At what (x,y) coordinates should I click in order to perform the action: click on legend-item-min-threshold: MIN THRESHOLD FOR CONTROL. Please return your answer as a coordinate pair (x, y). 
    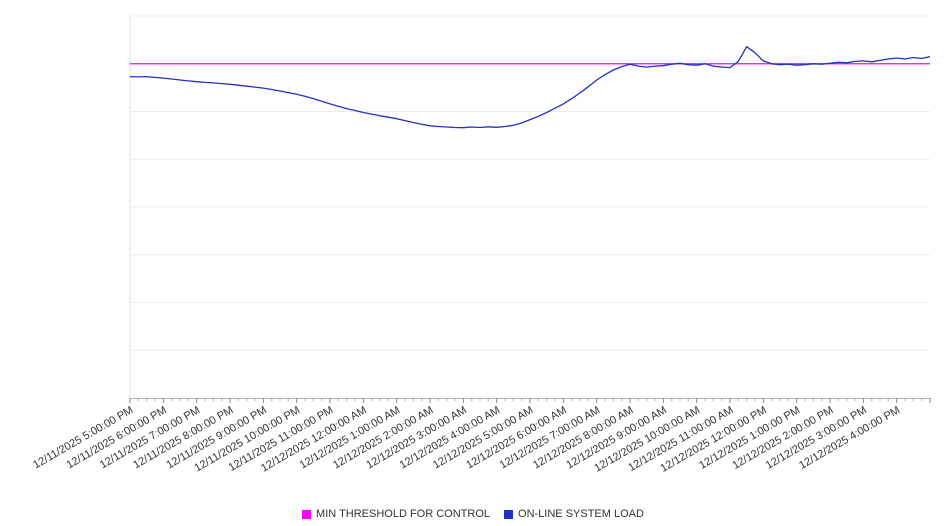
    Looking at the image, I should click on (396, 514).